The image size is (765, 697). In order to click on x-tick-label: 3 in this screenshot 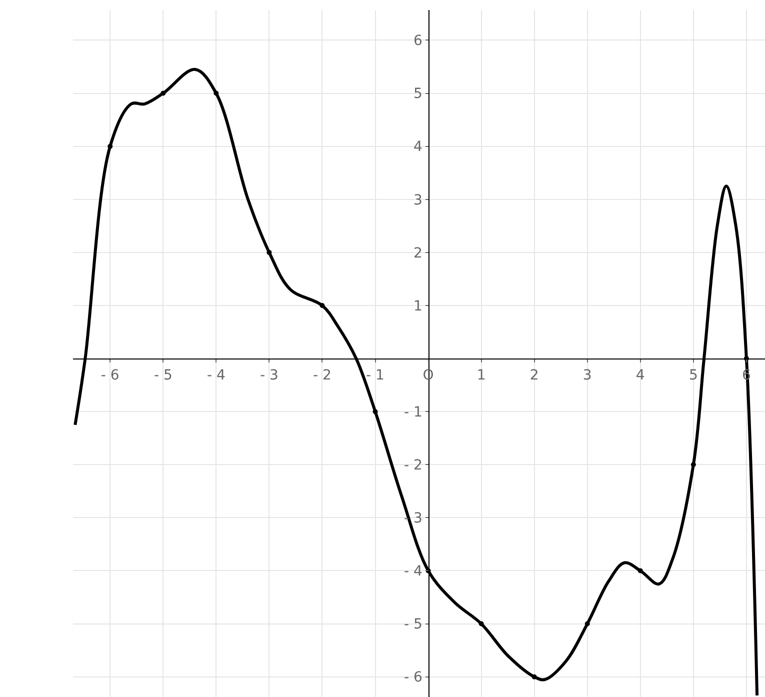, I will do `click(587, 375)`.